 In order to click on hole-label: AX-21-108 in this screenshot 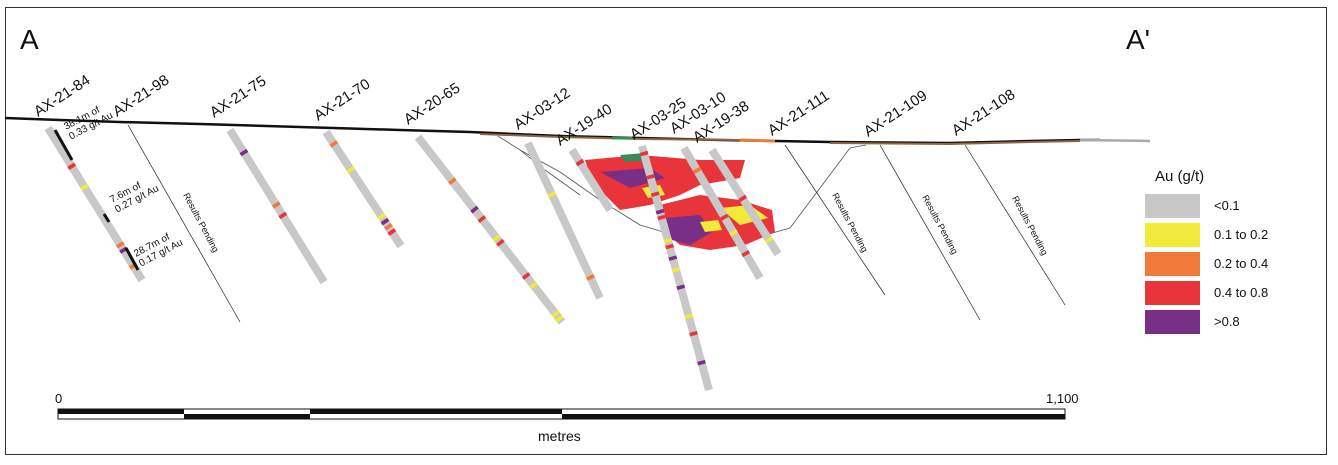, I will do `click(983, 112)`.